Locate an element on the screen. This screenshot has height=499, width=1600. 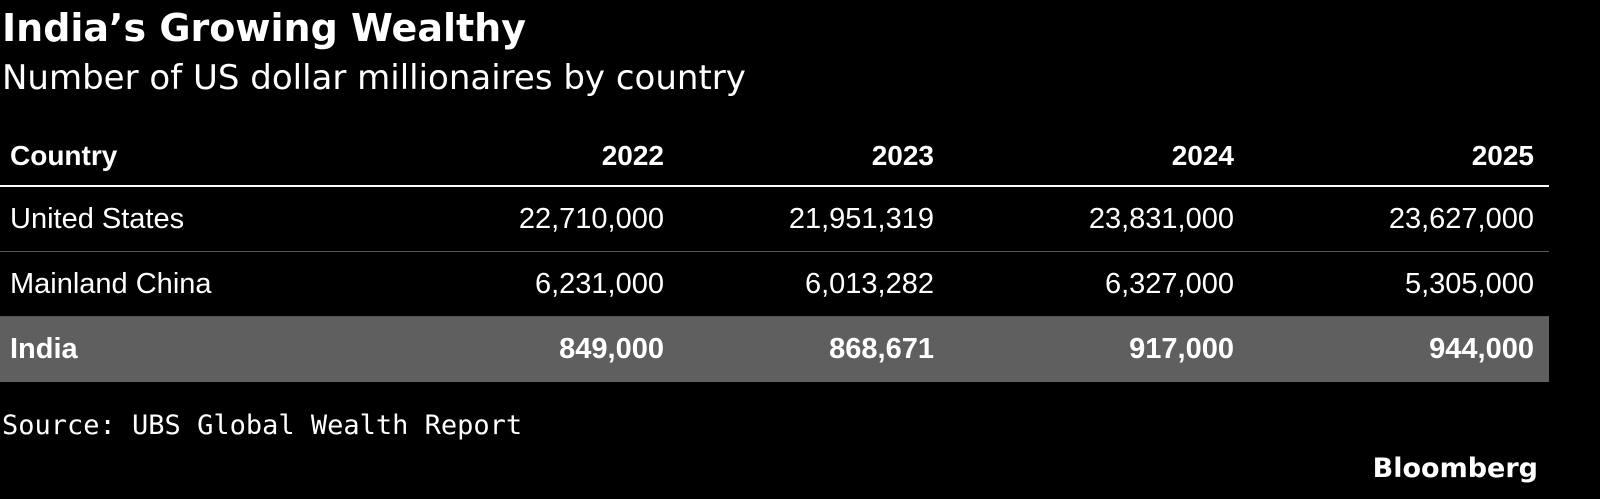
country-cell: United States is located at coordinates (97, 218).